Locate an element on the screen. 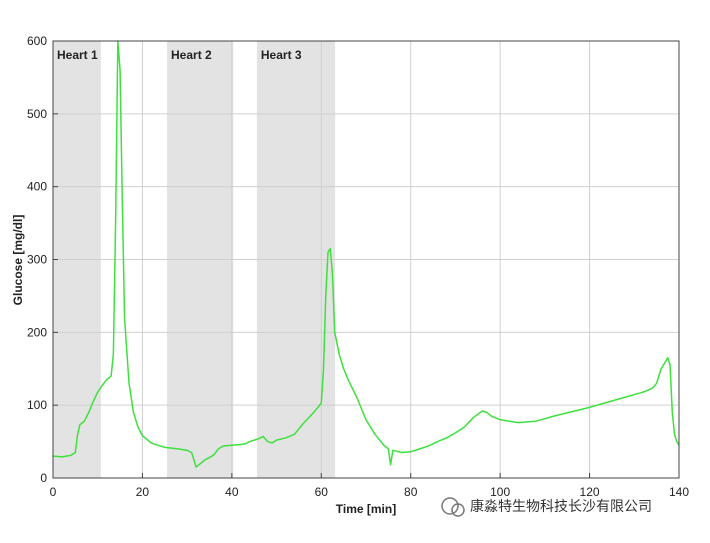 Image resolution: width=710 pixels, height=543 pixels. region-label: Heart 1 is located at coordinates (77, 55).